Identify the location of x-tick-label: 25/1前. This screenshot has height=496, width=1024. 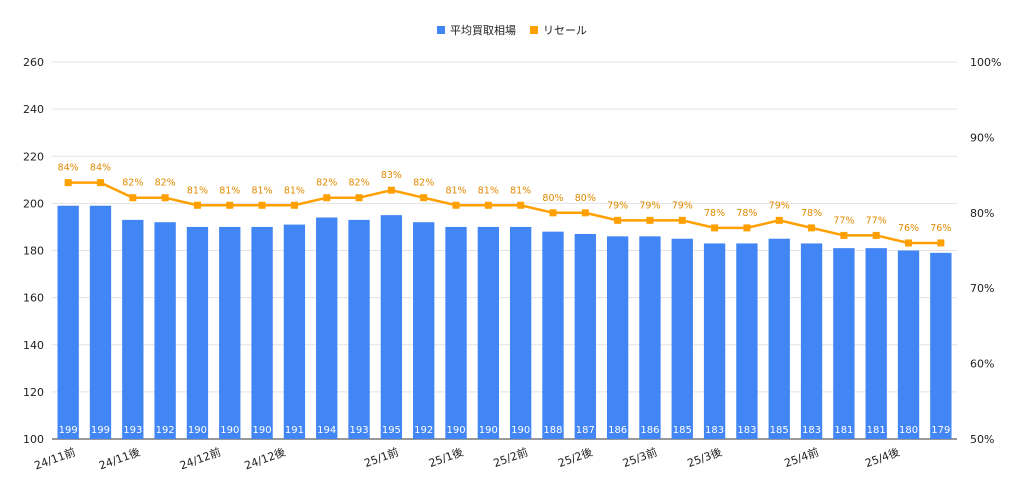
(381, 457).